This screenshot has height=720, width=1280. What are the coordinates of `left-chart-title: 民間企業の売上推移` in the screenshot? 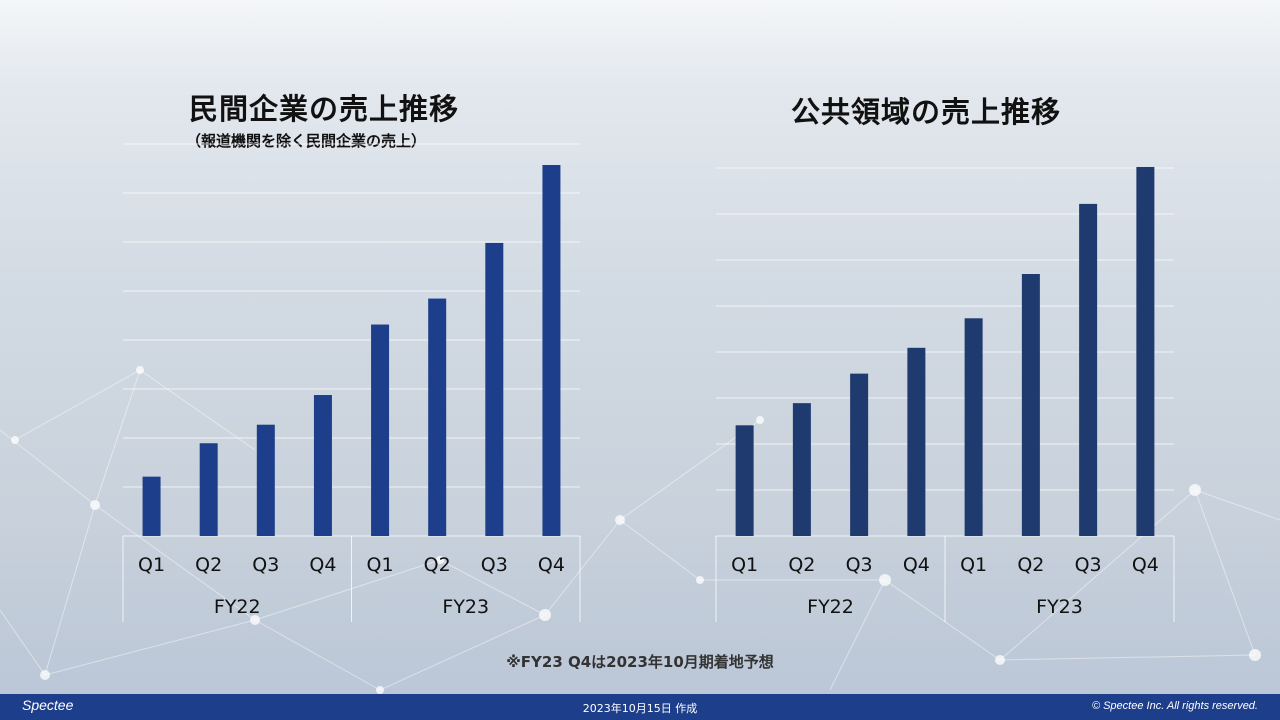 It's located at (324, 109).